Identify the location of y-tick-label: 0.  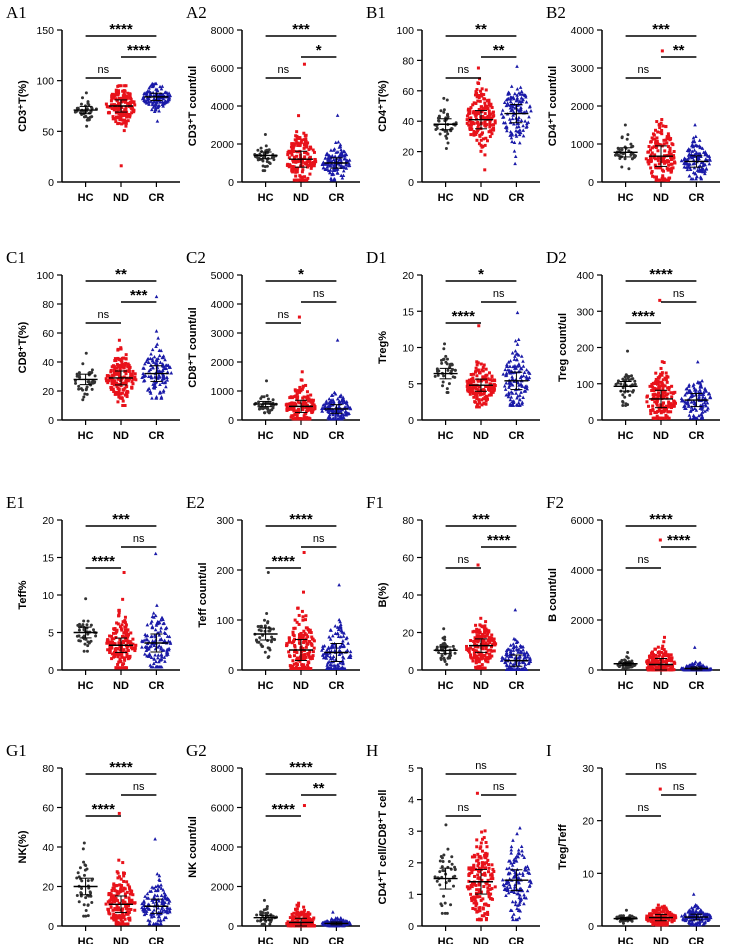
(231, 183).